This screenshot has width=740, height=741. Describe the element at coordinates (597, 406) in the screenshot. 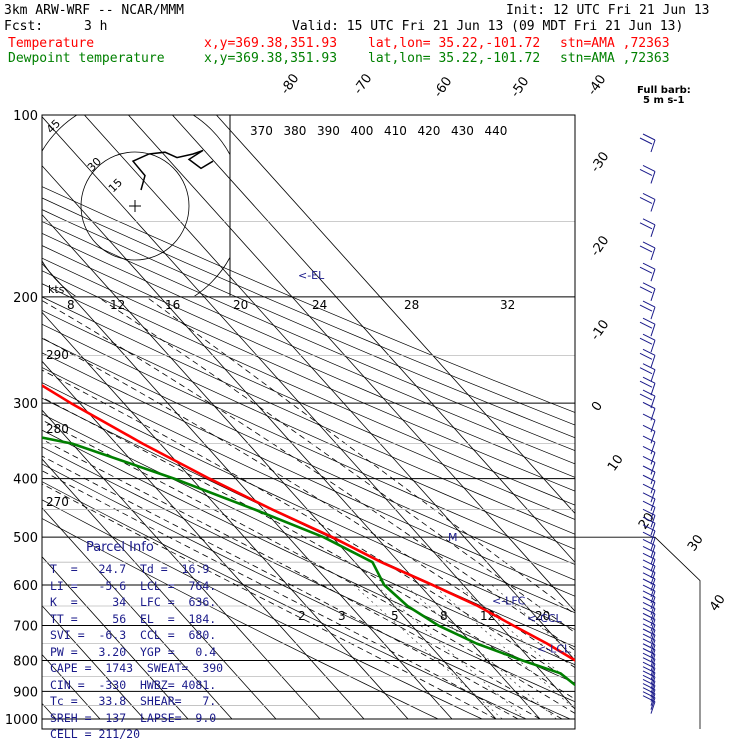

I see `temperature-tick-label: 0` at that location.